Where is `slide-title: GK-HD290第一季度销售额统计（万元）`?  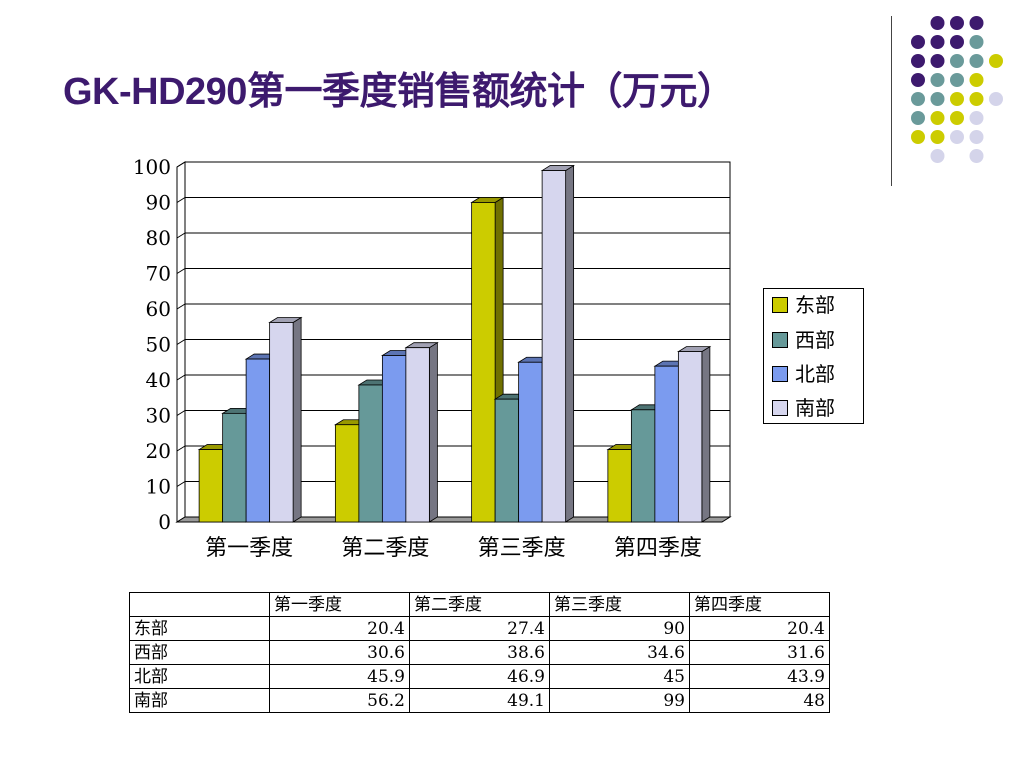
slide-title: GK-HD290第一季度销售额统计（万元） is located at coordinates (399, 92).